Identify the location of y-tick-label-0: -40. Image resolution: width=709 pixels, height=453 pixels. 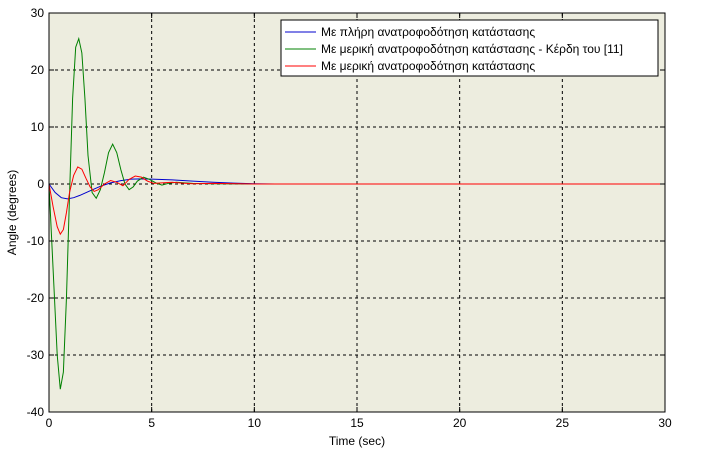
(36, 412).